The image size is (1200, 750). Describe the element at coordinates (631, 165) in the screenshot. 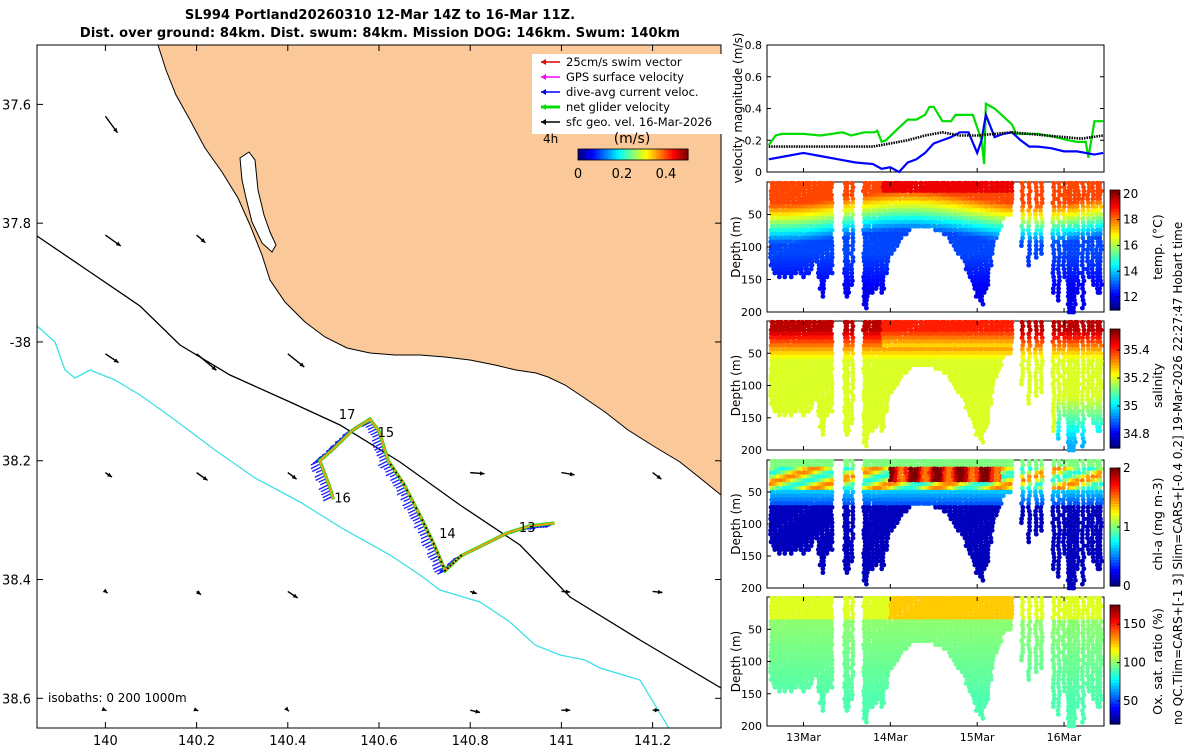

I see `map-colorbar: 0 0.2 0.4` at that location.